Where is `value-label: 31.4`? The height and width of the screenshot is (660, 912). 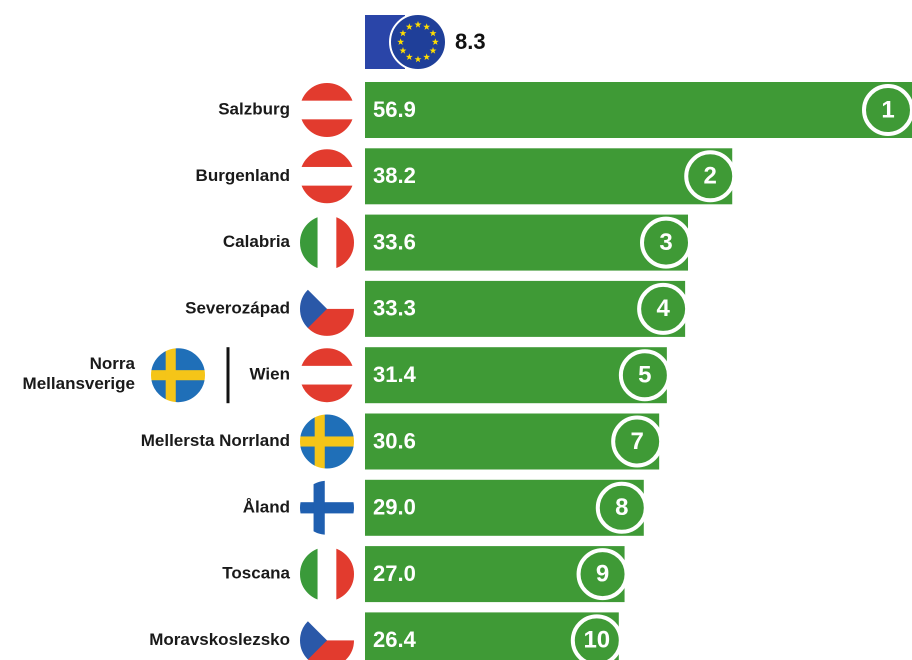
value-label: 31.4 is located at coordinates (395, 374).